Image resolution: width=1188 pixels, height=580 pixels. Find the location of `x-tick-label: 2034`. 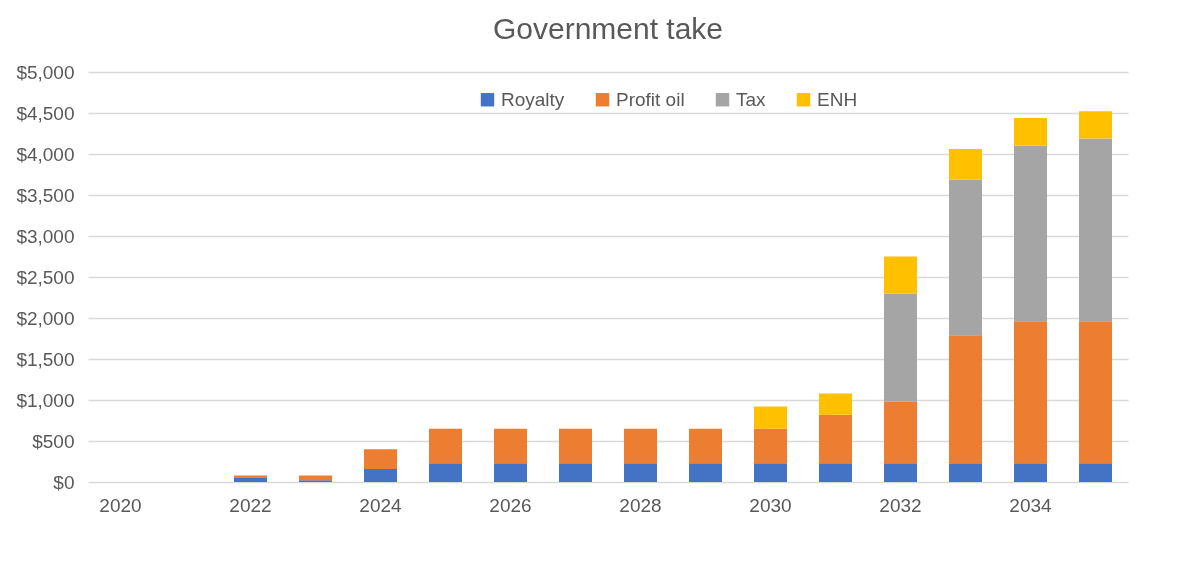

x-tick-label: 2034 is located at coordinates (1031, 505).